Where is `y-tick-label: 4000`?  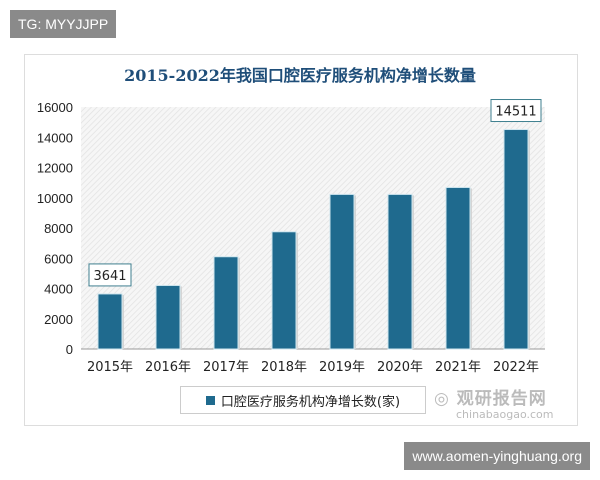 y-tick-label: 4000 is located at coordinates (58, 289).